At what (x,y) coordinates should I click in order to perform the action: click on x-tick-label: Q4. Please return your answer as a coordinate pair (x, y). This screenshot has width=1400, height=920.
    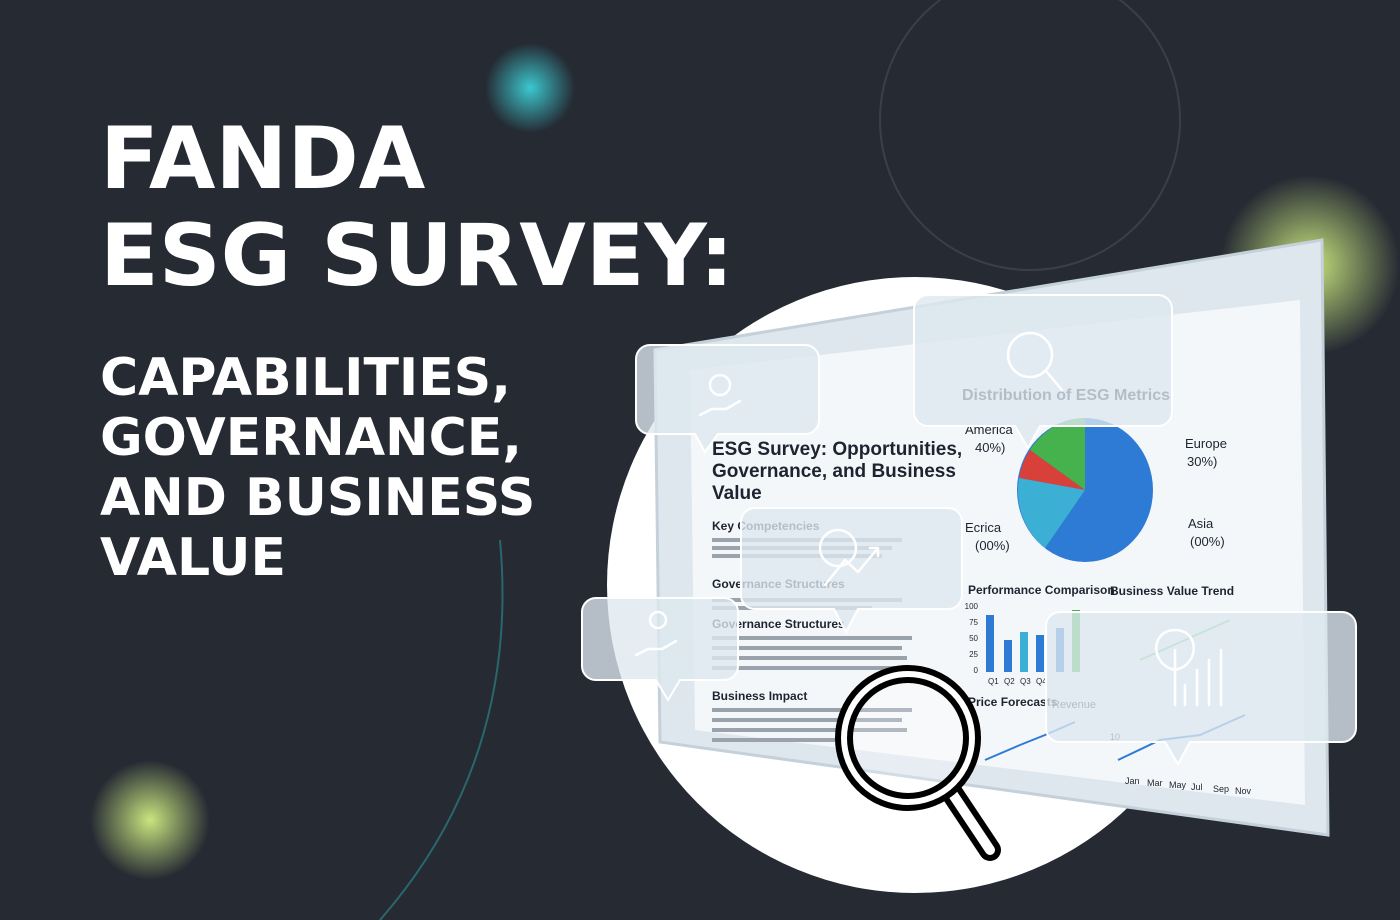
    Looking at the image, I should click on (1041, 681).